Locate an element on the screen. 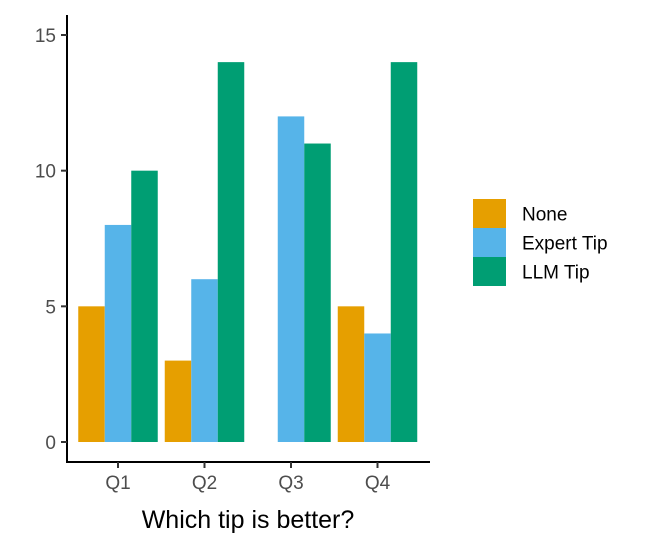  bar-expert-tip-q1 is located at coordinates (118, 333).